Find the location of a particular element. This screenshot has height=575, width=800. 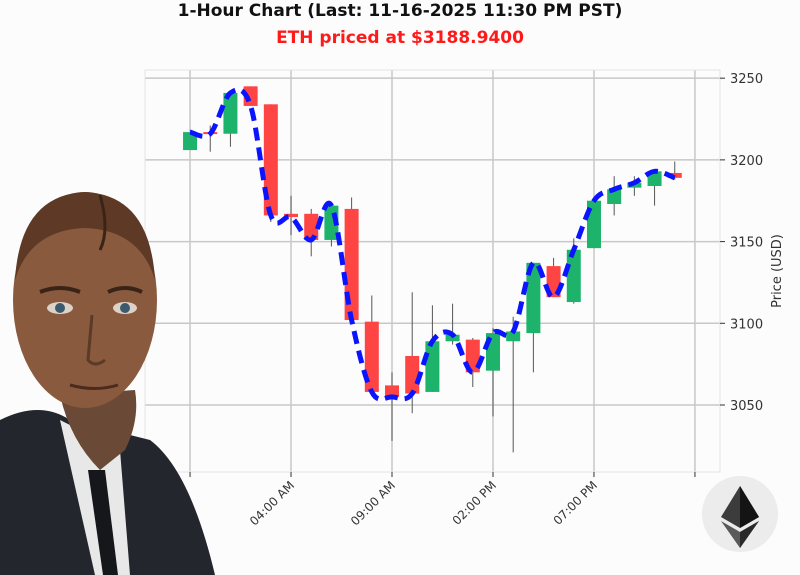

y-axis-label: Price (USD) is located at coordinates (777, 271).